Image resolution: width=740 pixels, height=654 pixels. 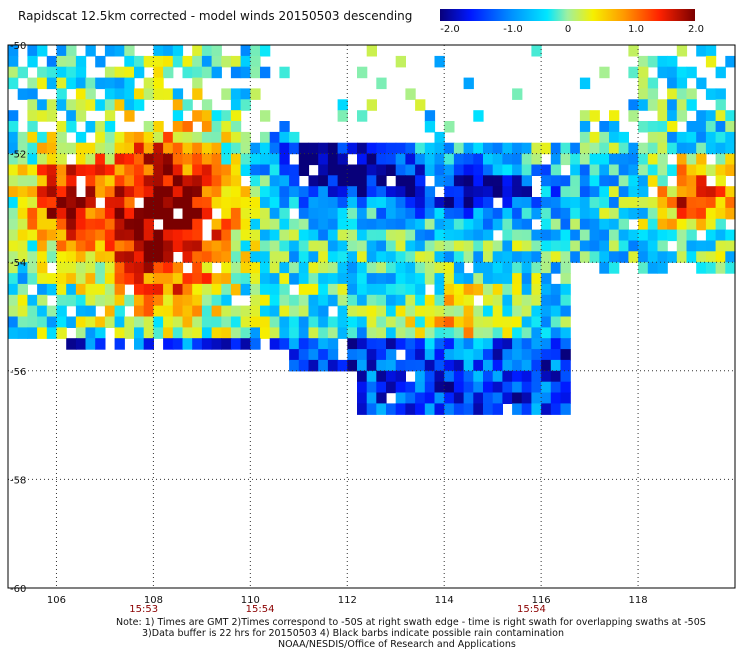 What do you see at coordinates (18, 46) in the screenshot?
I see `lat-tick-label: -50` at bounding box center [18, 46].